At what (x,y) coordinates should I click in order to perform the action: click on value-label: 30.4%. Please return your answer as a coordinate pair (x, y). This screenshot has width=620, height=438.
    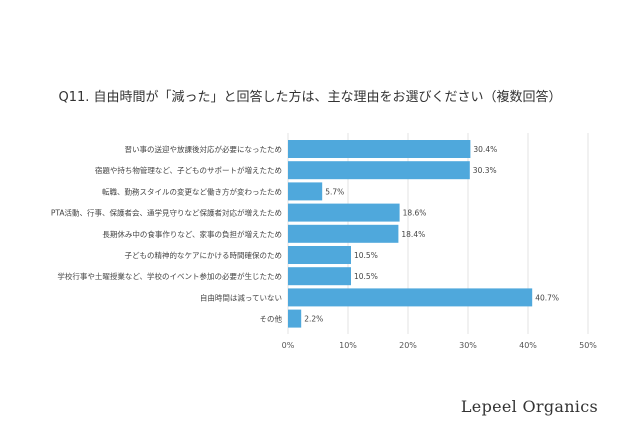
    Looking at the image, I should click on (485, 149).